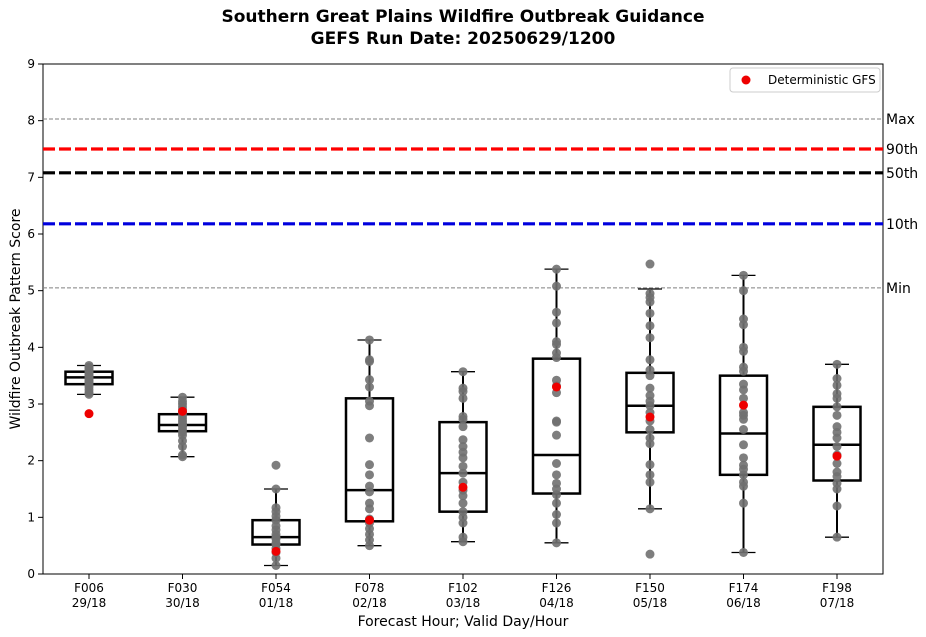 The image size is (926, 637). Describe the element at coordinates (31, 291) in the screenshot. I see `y-tick-label: 5` at that location.